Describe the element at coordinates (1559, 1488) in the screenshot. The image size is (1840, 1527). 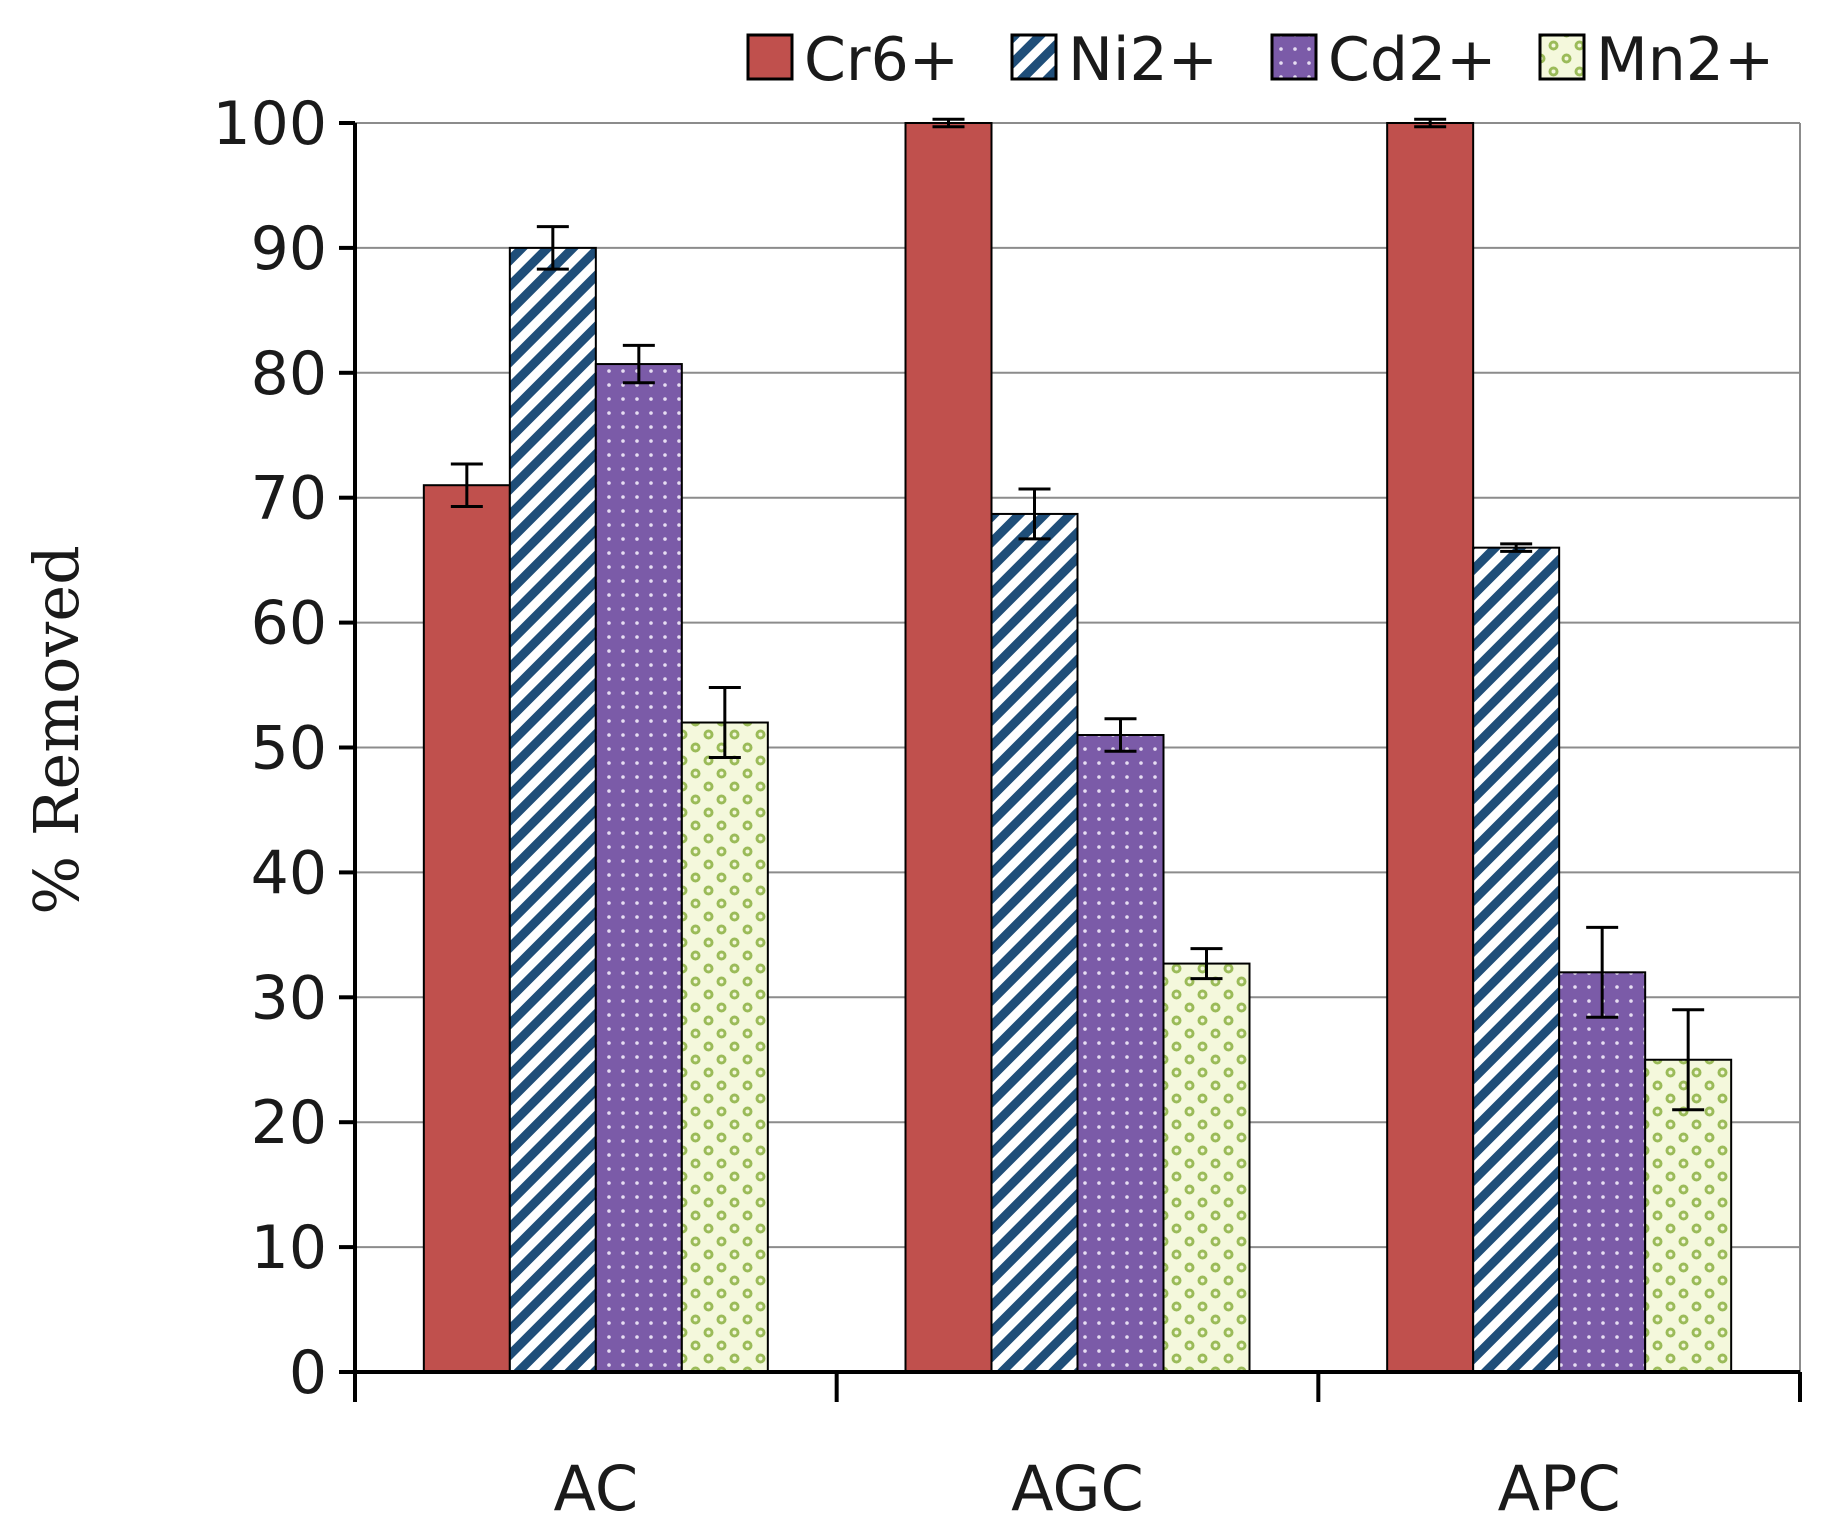
I see `x-category-label: APC` at that location.